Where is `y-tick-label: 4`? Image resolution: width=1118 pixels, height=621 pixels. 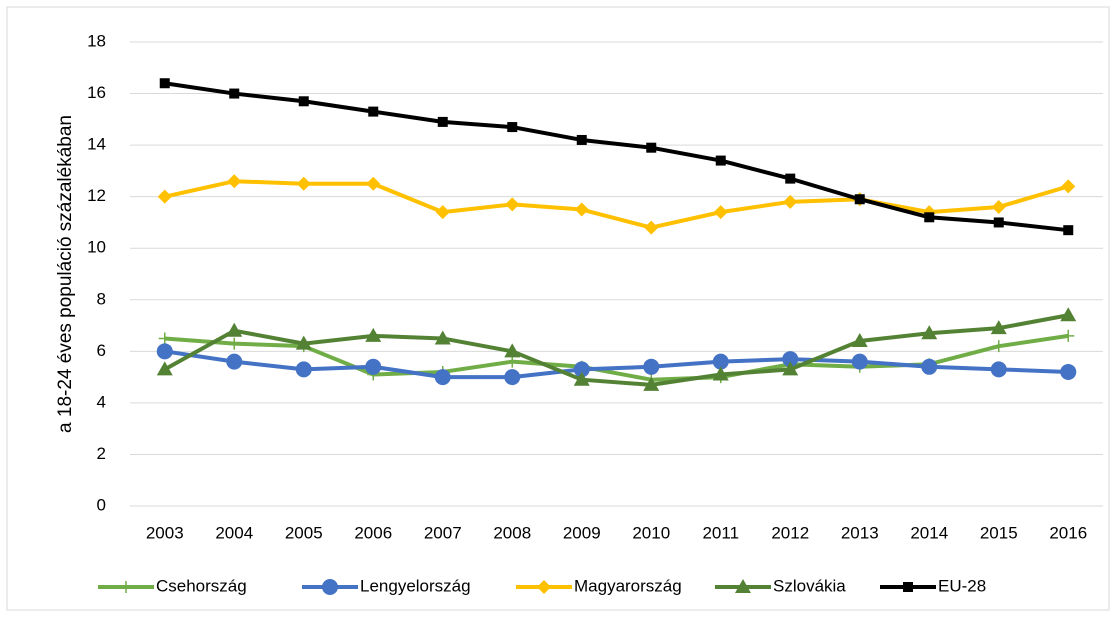
y-tick-label: 4 is located at coordinates (101, 401).